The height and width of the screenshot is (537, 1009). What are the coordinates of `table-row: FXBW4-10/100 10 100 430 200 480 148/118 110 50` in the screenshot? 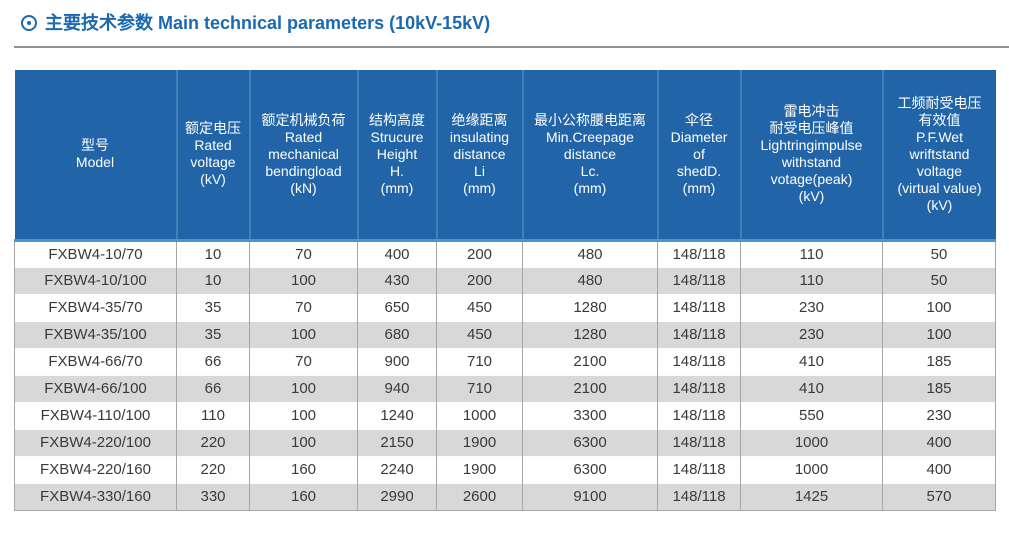 It's located at (505, 280).